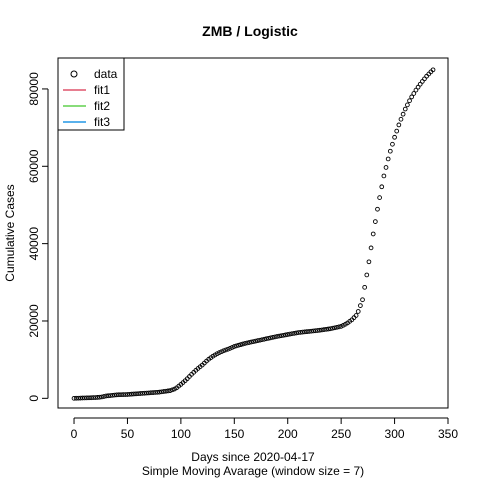  Describe the element at coordinates (234, 434) in the screenshot. I see `x-tick-label: 150` at that location.